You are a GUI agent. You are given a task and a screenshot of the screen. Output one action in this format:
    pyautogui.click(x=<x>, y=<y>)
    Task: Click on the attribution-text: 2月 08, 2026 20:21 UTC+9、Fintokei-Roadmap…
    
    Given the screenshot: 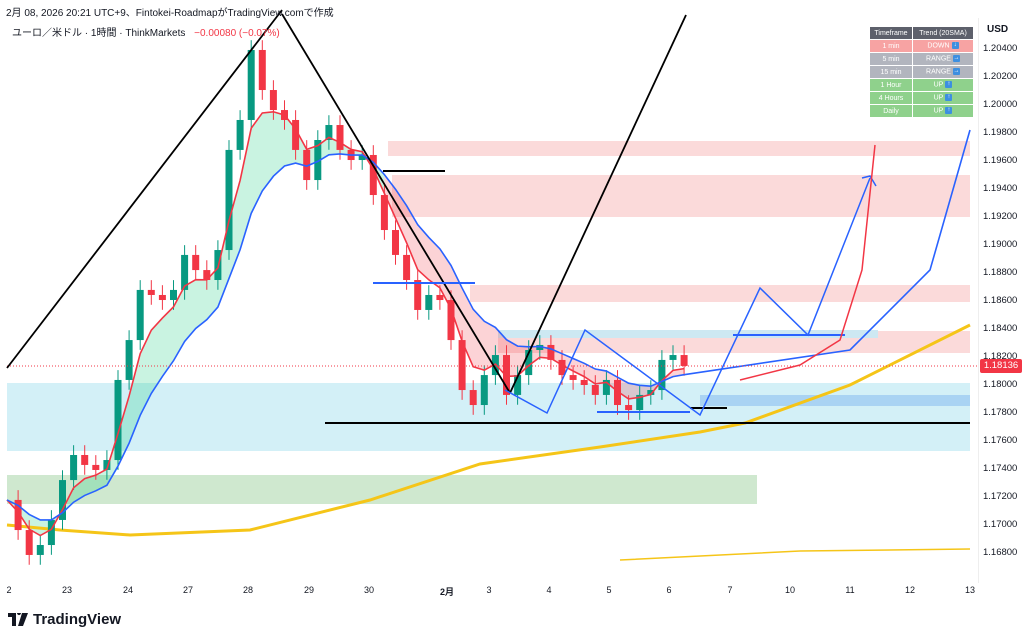 What is the action you would take?
    pyautogui.click(x=170, y=13)
    